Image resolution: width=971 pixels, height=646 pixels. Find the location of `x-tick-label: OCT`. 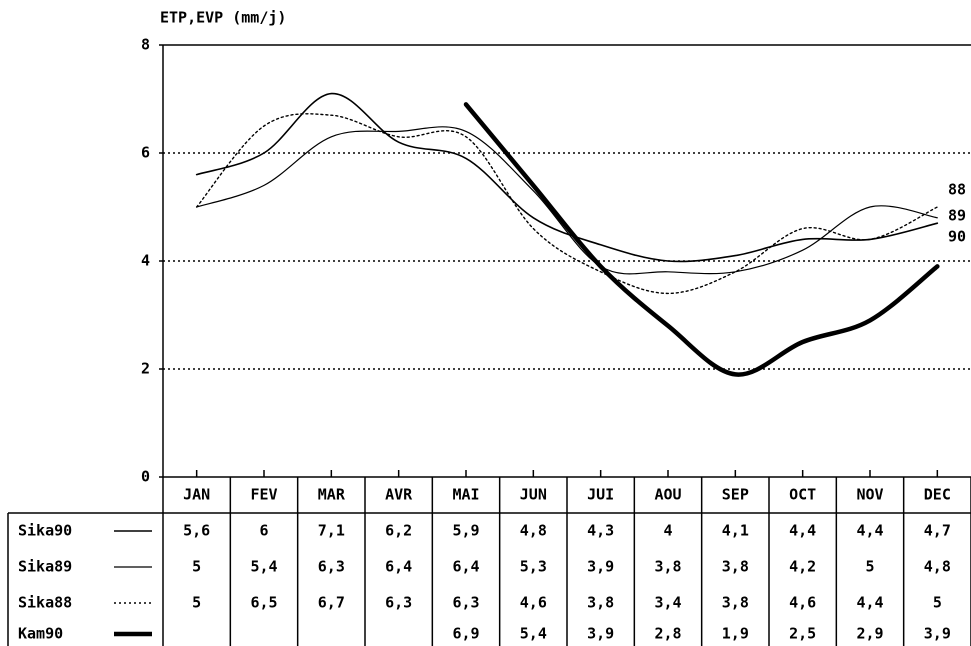

x-tick-label: OCT is located at coordinates (802, 495).